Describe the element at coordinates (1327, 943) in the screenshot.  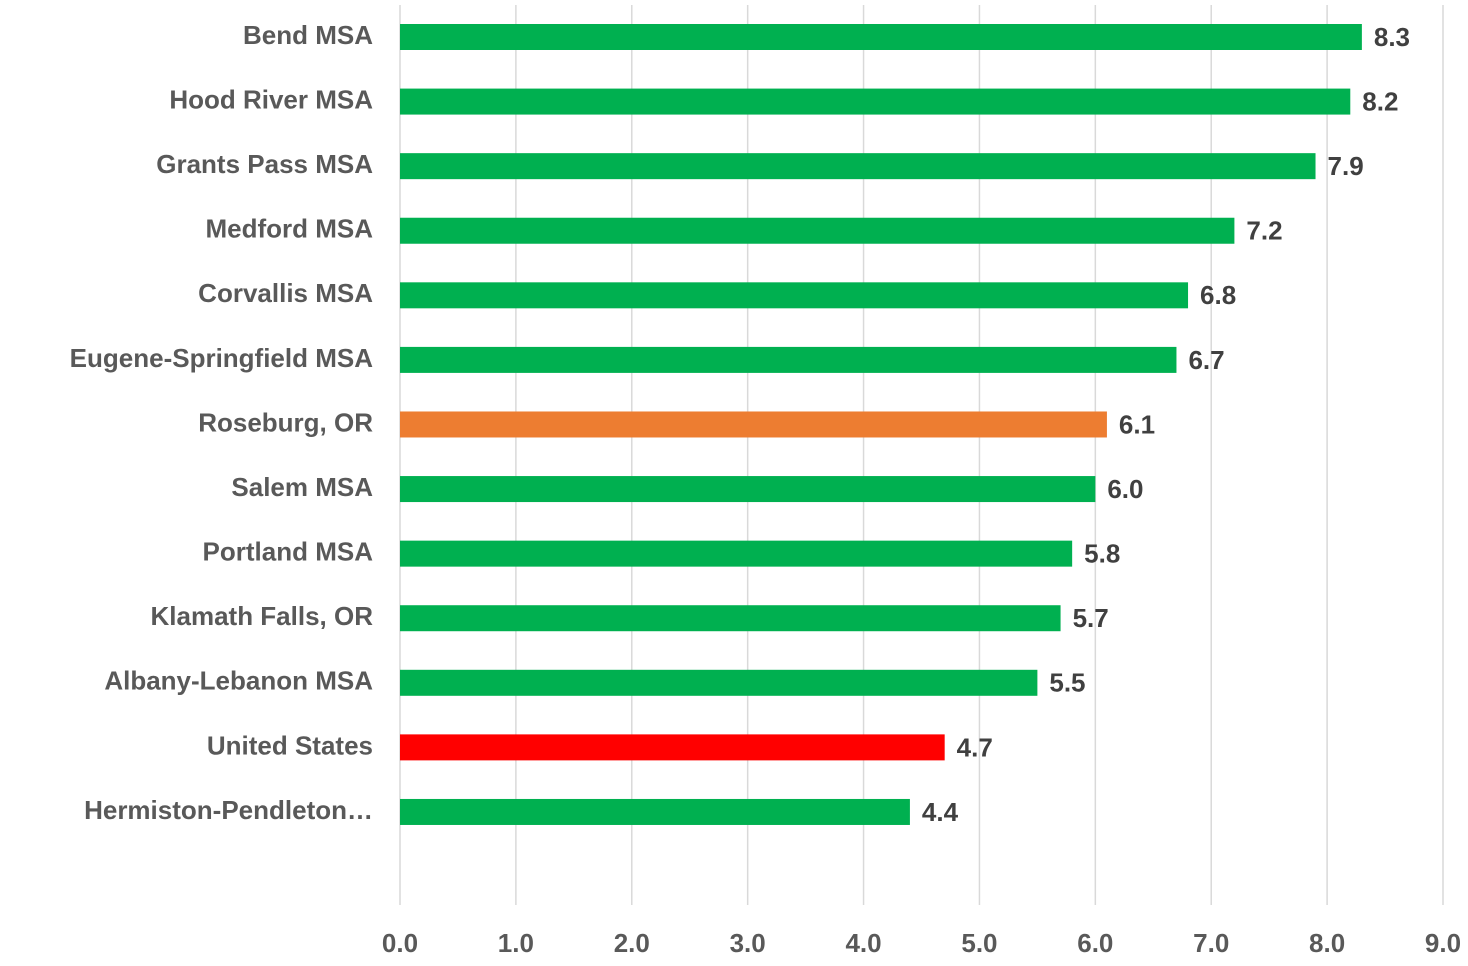
I see `x-tick-label: 8.0` at that location.